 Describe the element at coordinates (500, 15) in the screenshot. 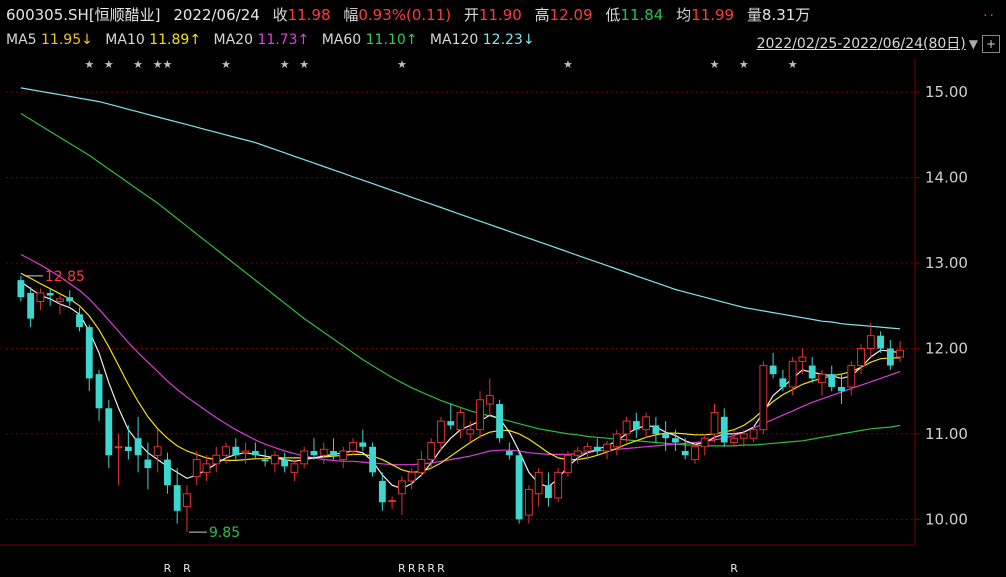

I see `open-value: 11.90` at that location.